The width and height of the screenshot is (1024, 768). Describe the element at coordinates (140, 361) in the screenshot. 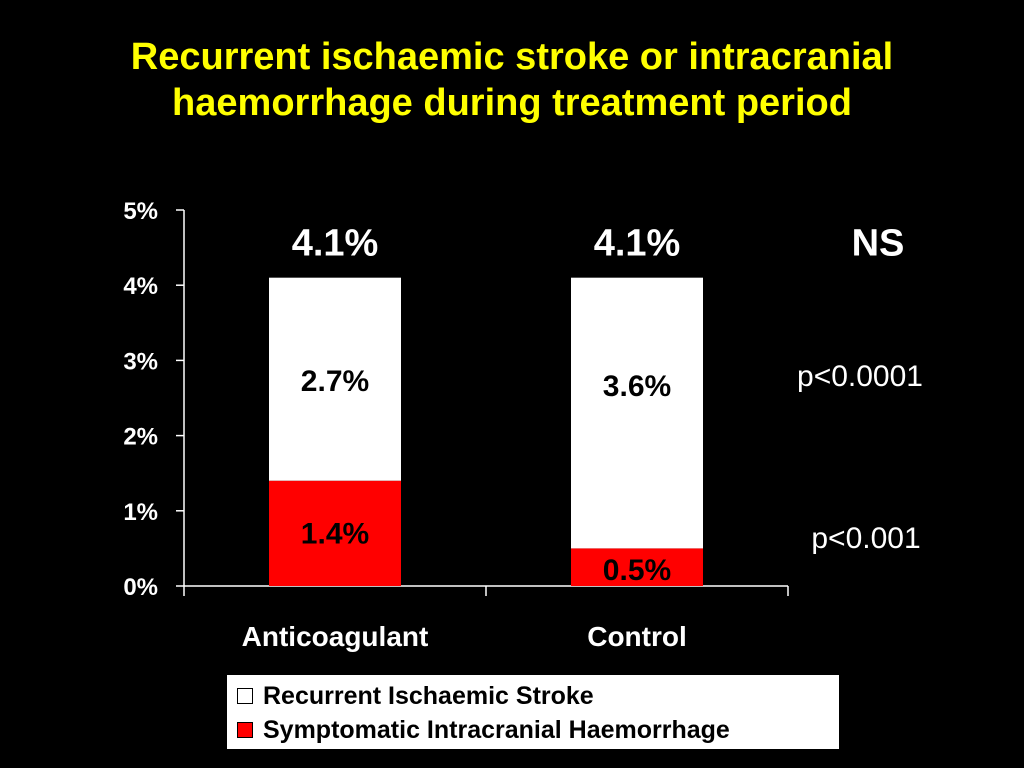

I see `y-tick-label: 3%` at that location.